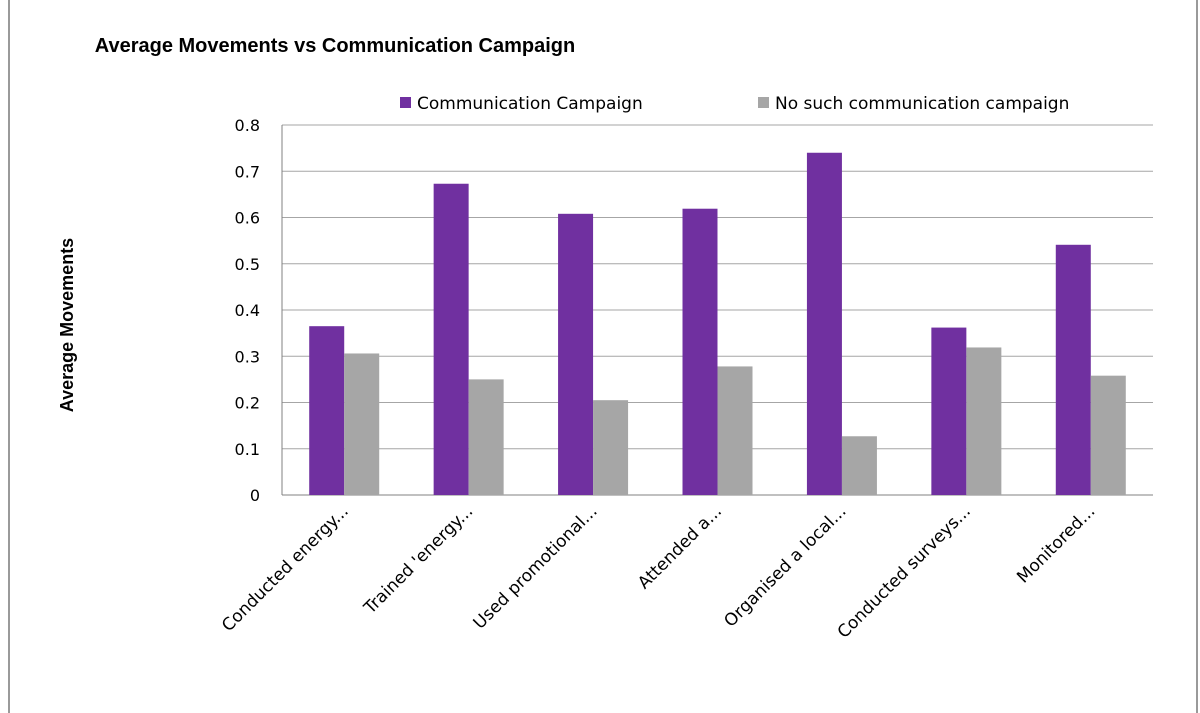  I want to click on y-tick-label: 0.4, so click(247, 310).